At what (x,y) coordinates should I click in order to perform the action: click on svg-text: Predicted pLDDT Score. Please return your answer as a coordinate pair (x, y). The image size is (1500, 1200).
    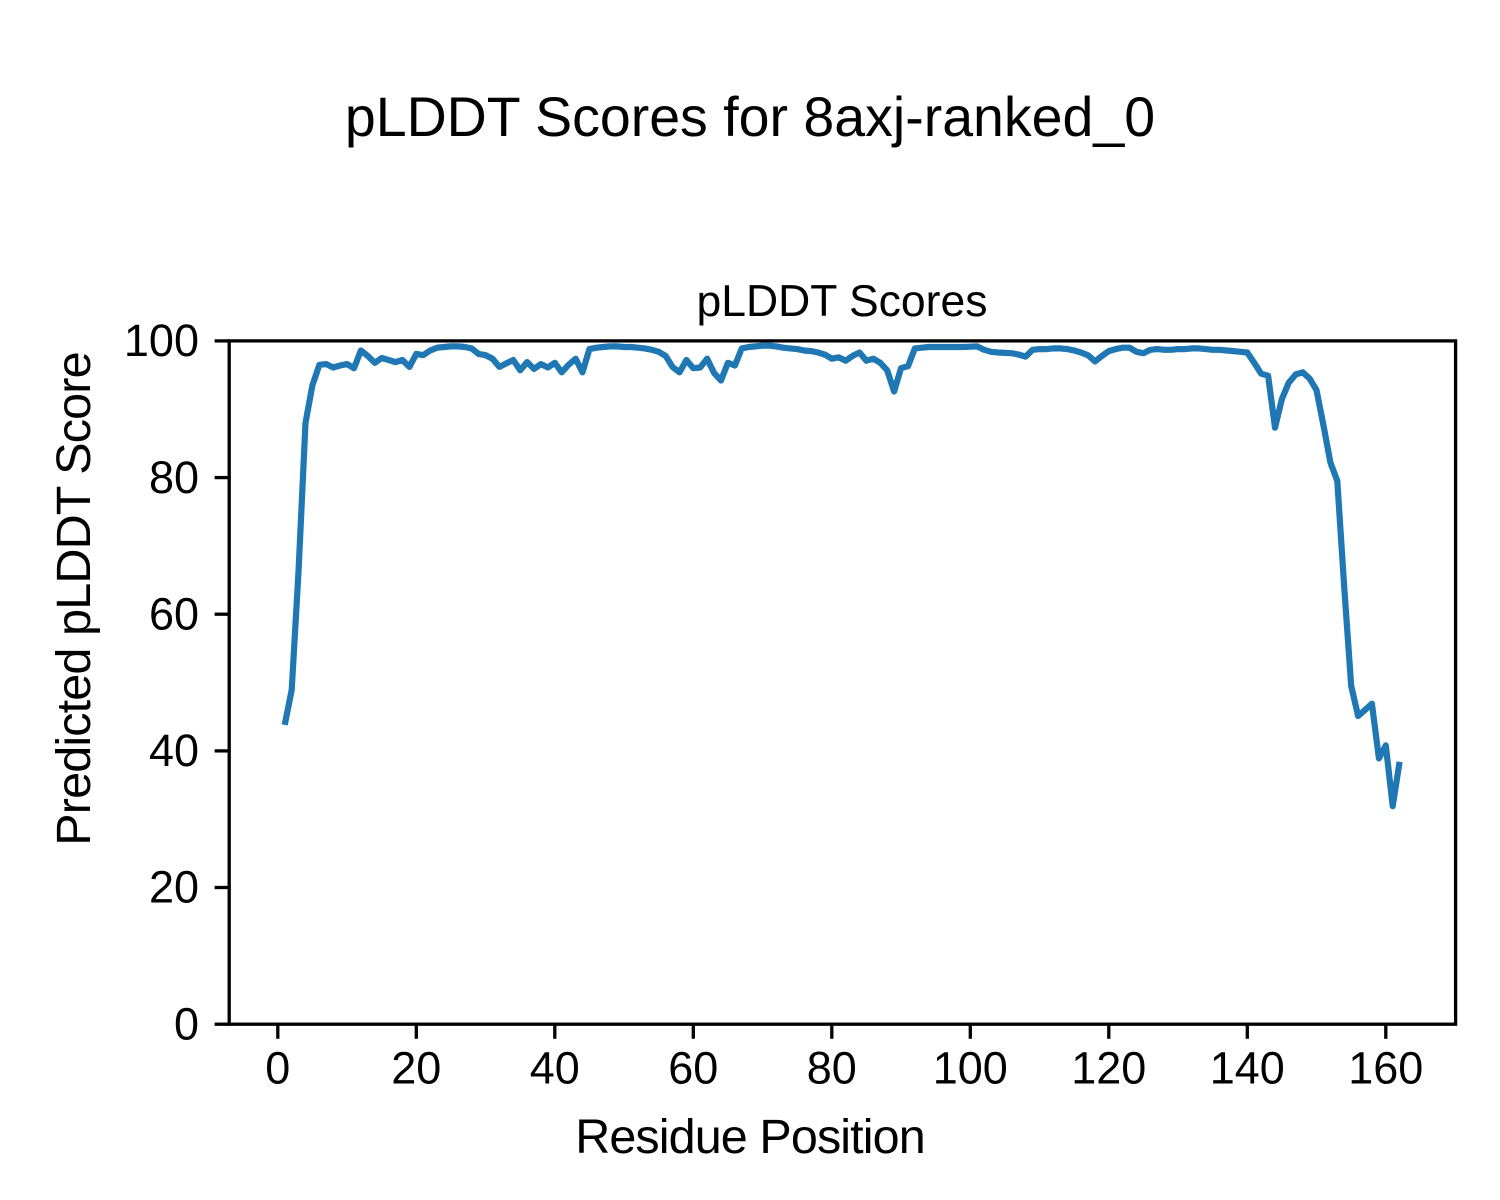
    Looking at the image, I should click on (74, 598).